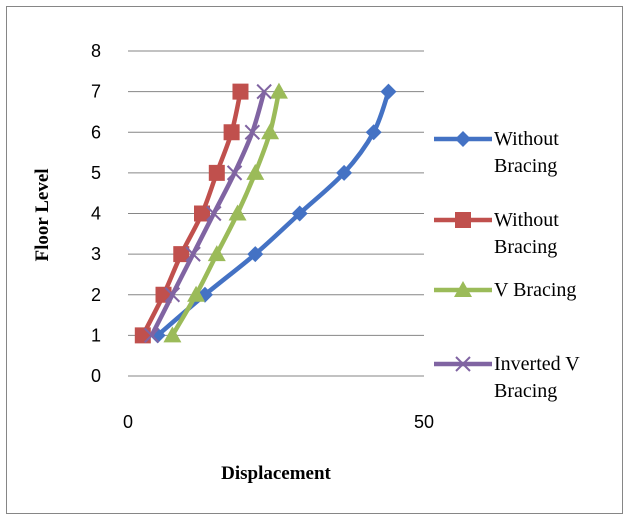  I want to click on legend-entry: V Bracing, so click(505, 290).